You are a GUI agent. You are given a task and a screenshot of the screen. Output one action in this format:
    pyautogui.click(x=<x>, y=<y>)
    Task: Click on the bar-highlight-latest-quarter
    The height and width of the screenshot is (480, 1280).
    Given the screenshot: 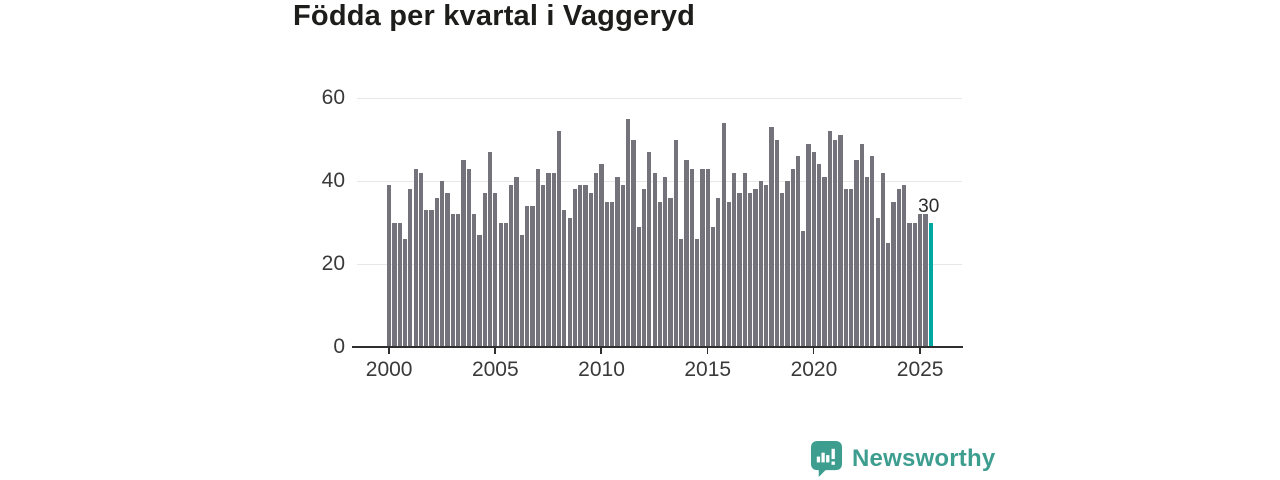 What is the action you would take?
    pyautogui.click(x=930, y=284)
    